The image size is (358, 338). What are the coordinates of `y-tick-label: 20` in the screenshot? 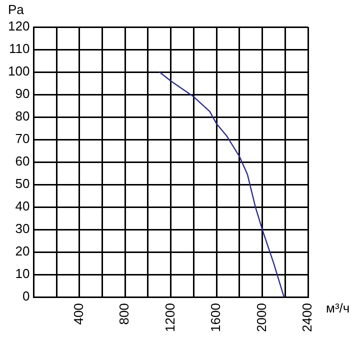 It's located at (22, 251).